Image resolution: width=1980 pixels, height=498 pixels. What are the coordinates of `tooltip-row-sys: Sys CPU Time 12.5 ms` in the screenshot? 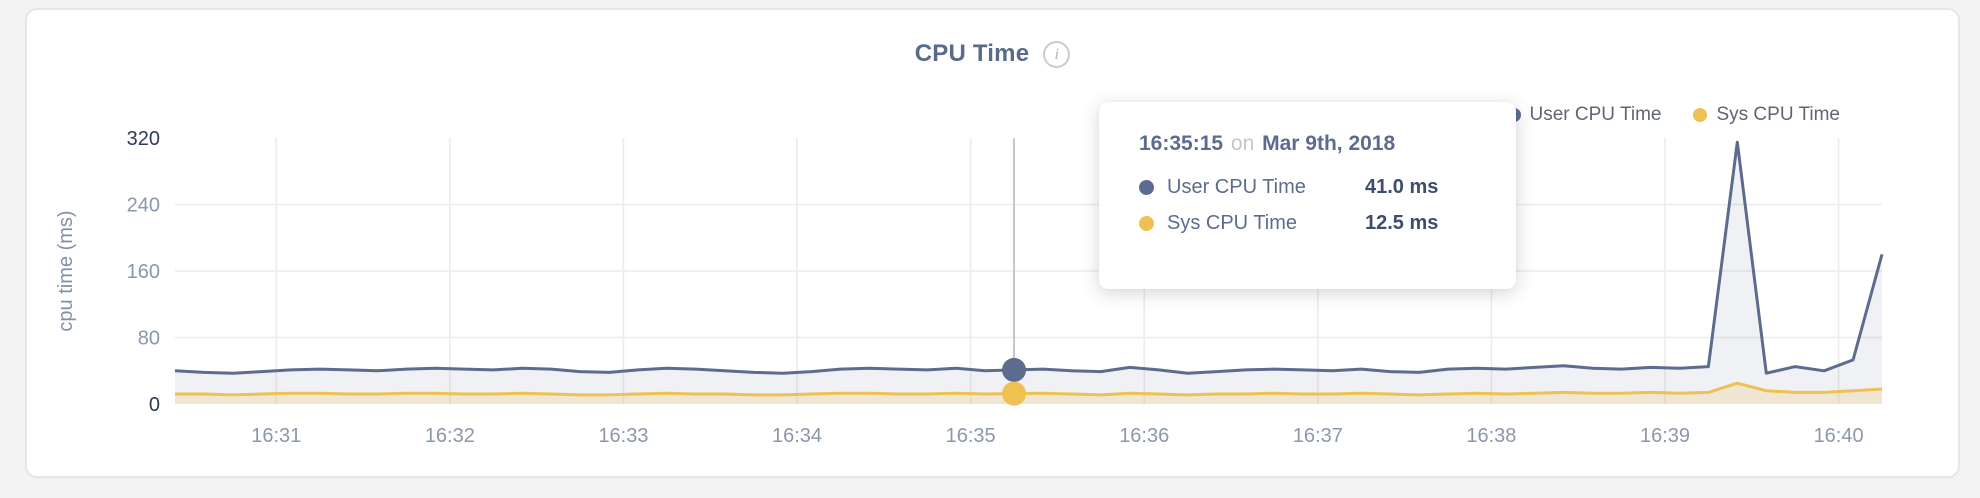 It's located at (1312, 223).